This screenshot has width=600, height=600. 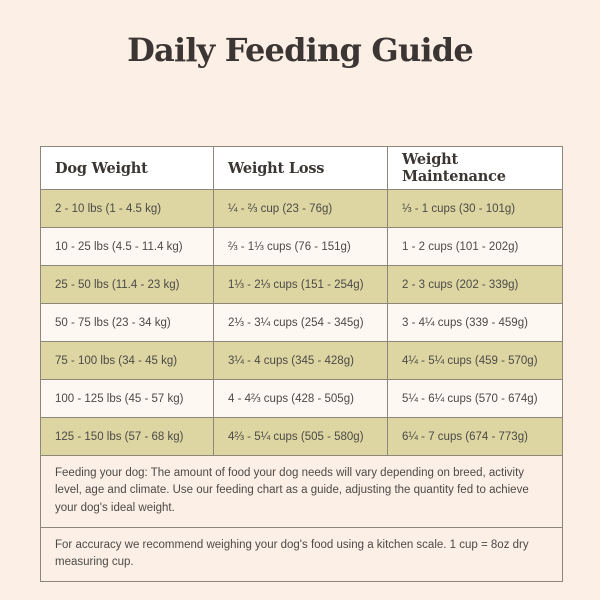 I want to click on cell-dog-weight: 2 - 10 lbs (1 - 4.5 kg), so click(x=127, y=208).